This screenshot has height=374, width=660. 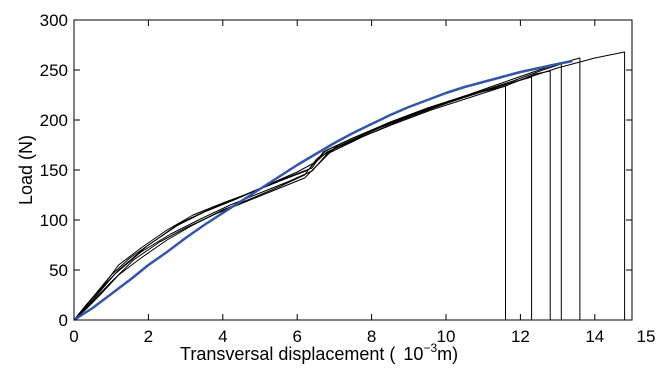 I want to click on y-tick-label: 300, so click(x=54, y=20).